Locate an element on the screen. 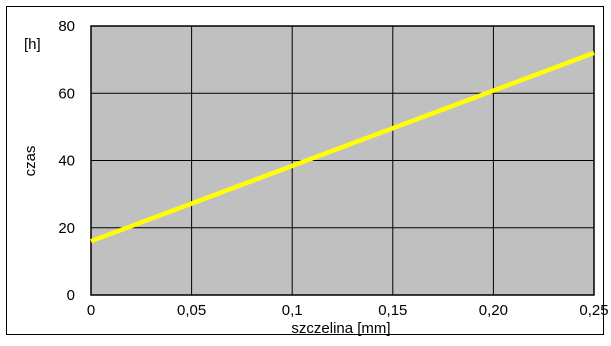 The height and width of the screenshot is (346, 611). x-tick-label: 0,15 is located at coordinates (392, 310).